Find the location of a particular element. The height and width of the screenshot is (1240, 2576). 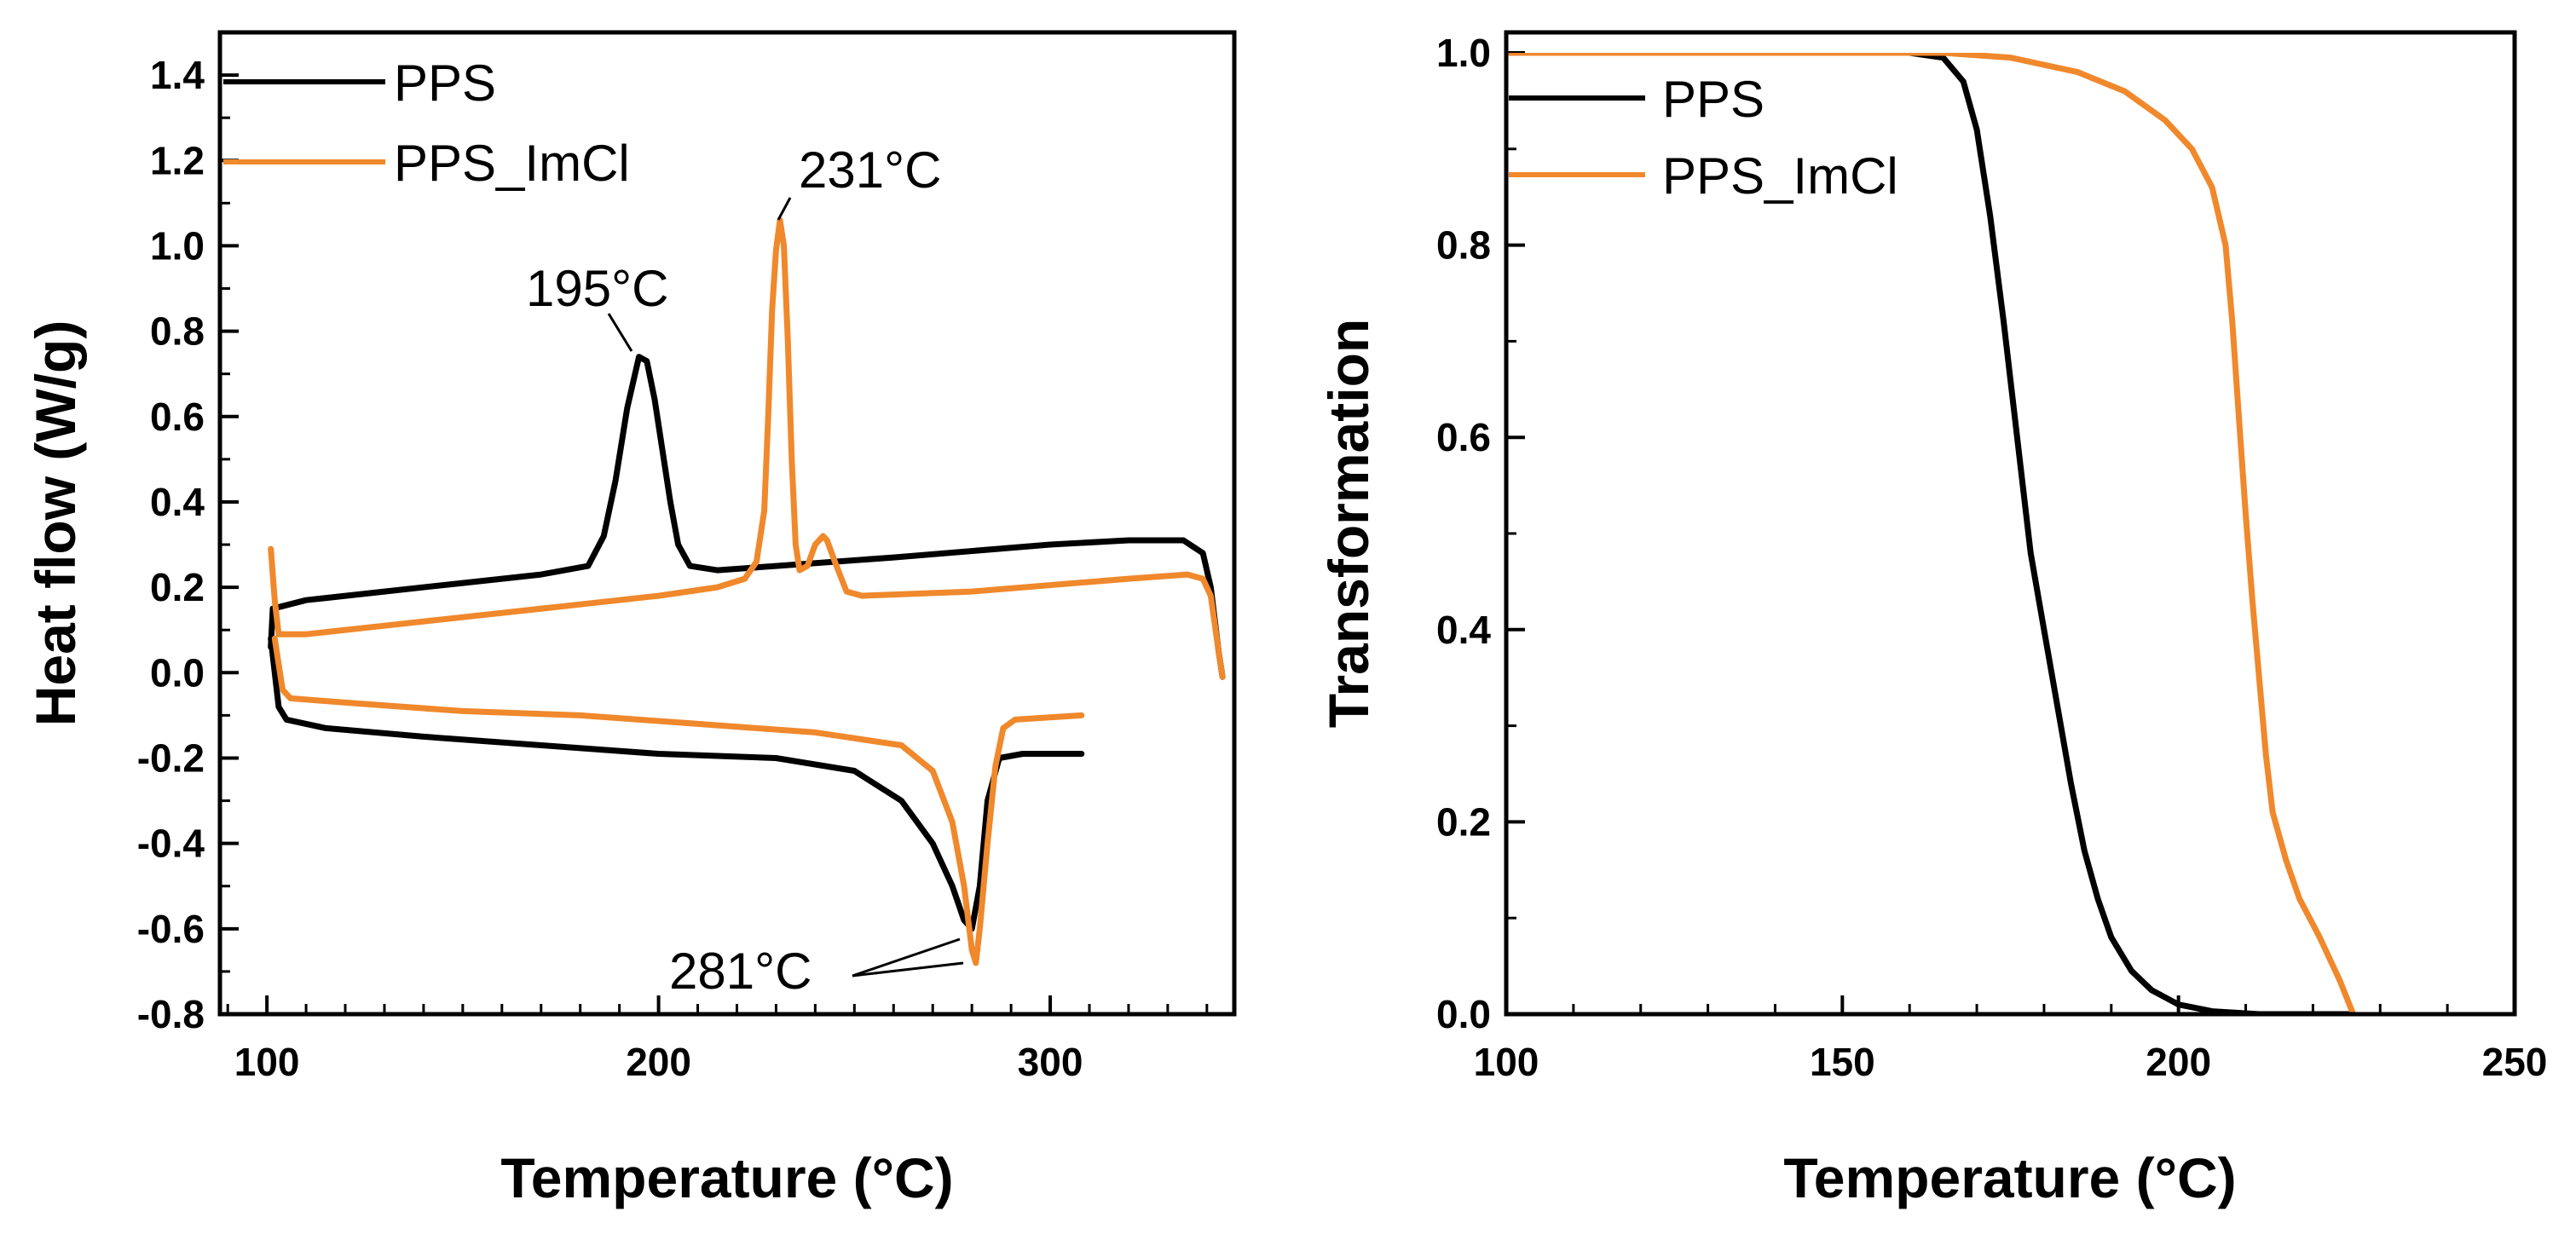

transformation-legend: PPS PPS_ImCl is located at coordinates (1703, 138).